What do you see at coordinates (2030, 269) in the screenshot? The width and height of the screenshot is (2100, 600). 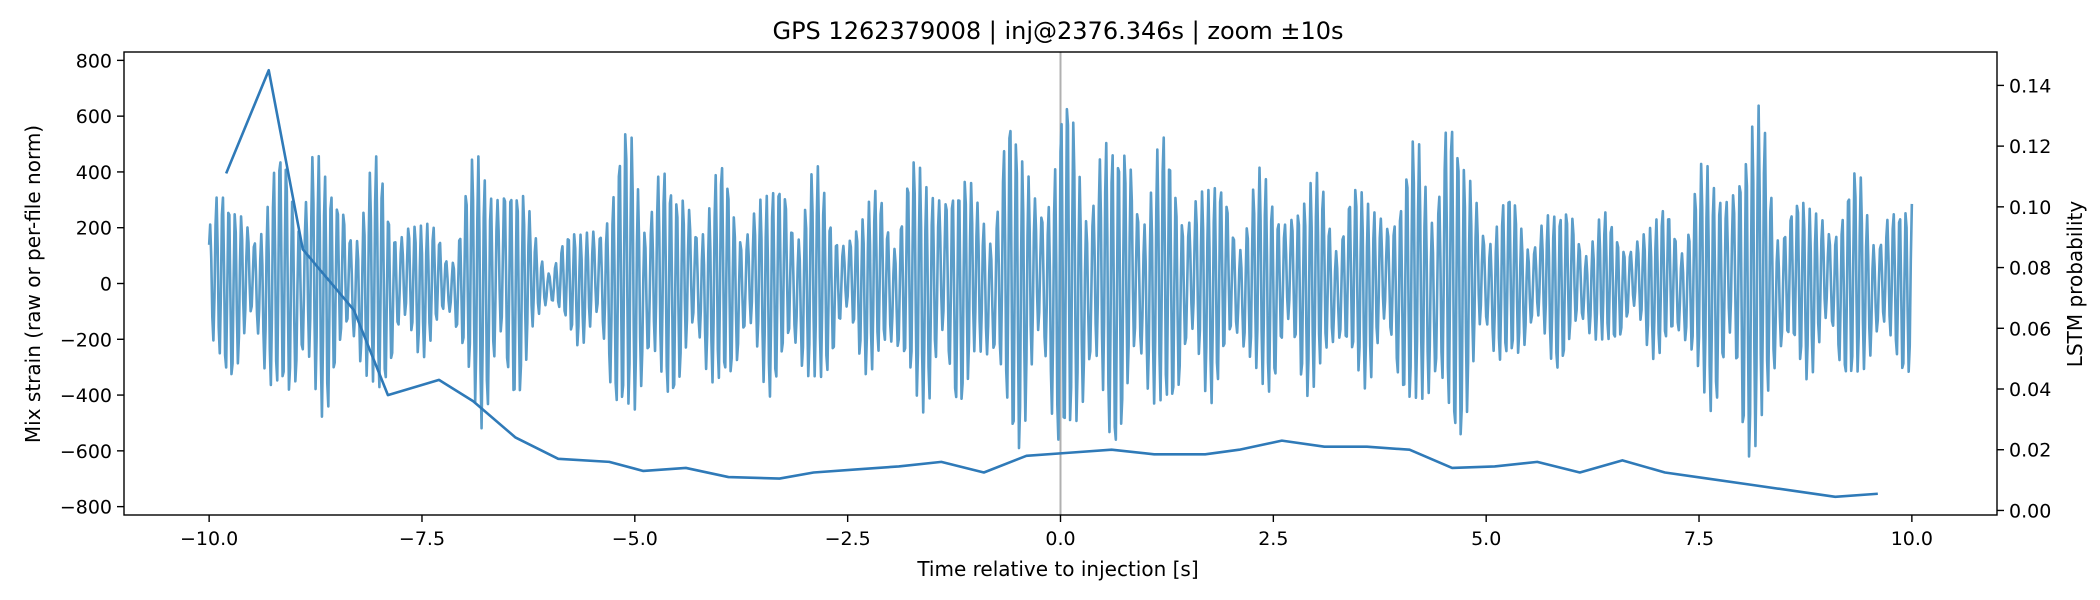 I see `y-right-tick-label: 0.08` at bounding box center [2030, 269].